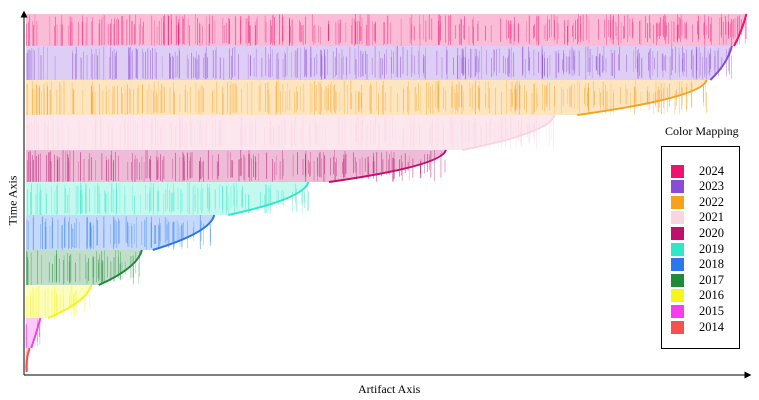 The image size is (759, 400). I want to click on y-axis-label: Time Axis, so click(12, 200).